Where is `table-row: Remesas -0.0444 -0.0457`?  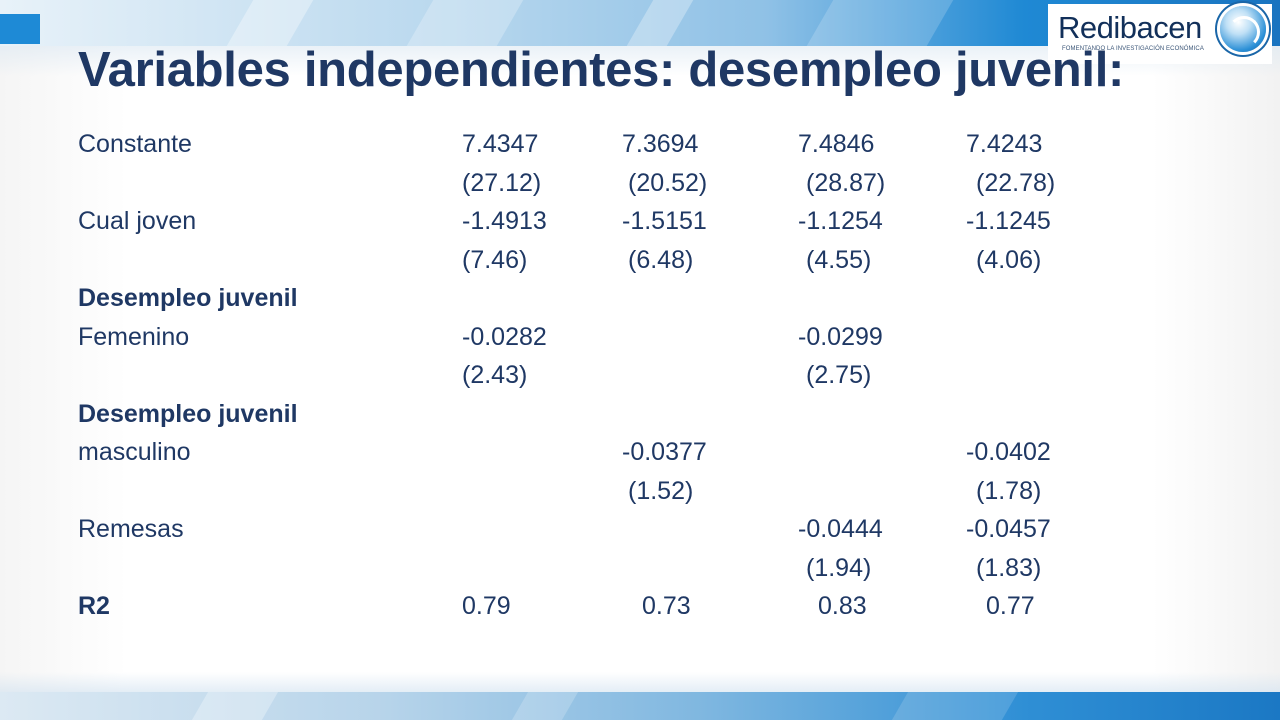
table-row: Remesas -0.0444 -0.0457 is located at coordinates (628, 528).